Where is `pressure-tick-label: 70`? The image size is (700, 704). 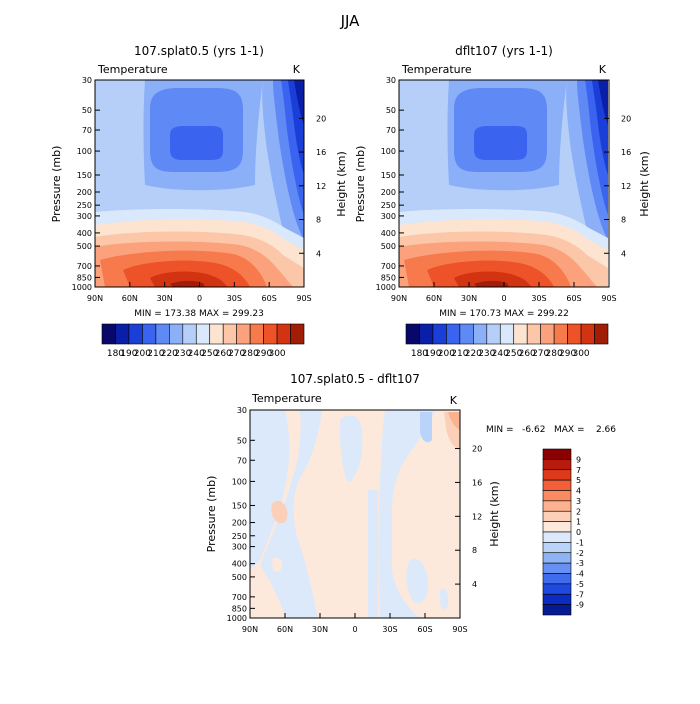
pressure-tick-label: 70 is located at coordinates (242, 460).